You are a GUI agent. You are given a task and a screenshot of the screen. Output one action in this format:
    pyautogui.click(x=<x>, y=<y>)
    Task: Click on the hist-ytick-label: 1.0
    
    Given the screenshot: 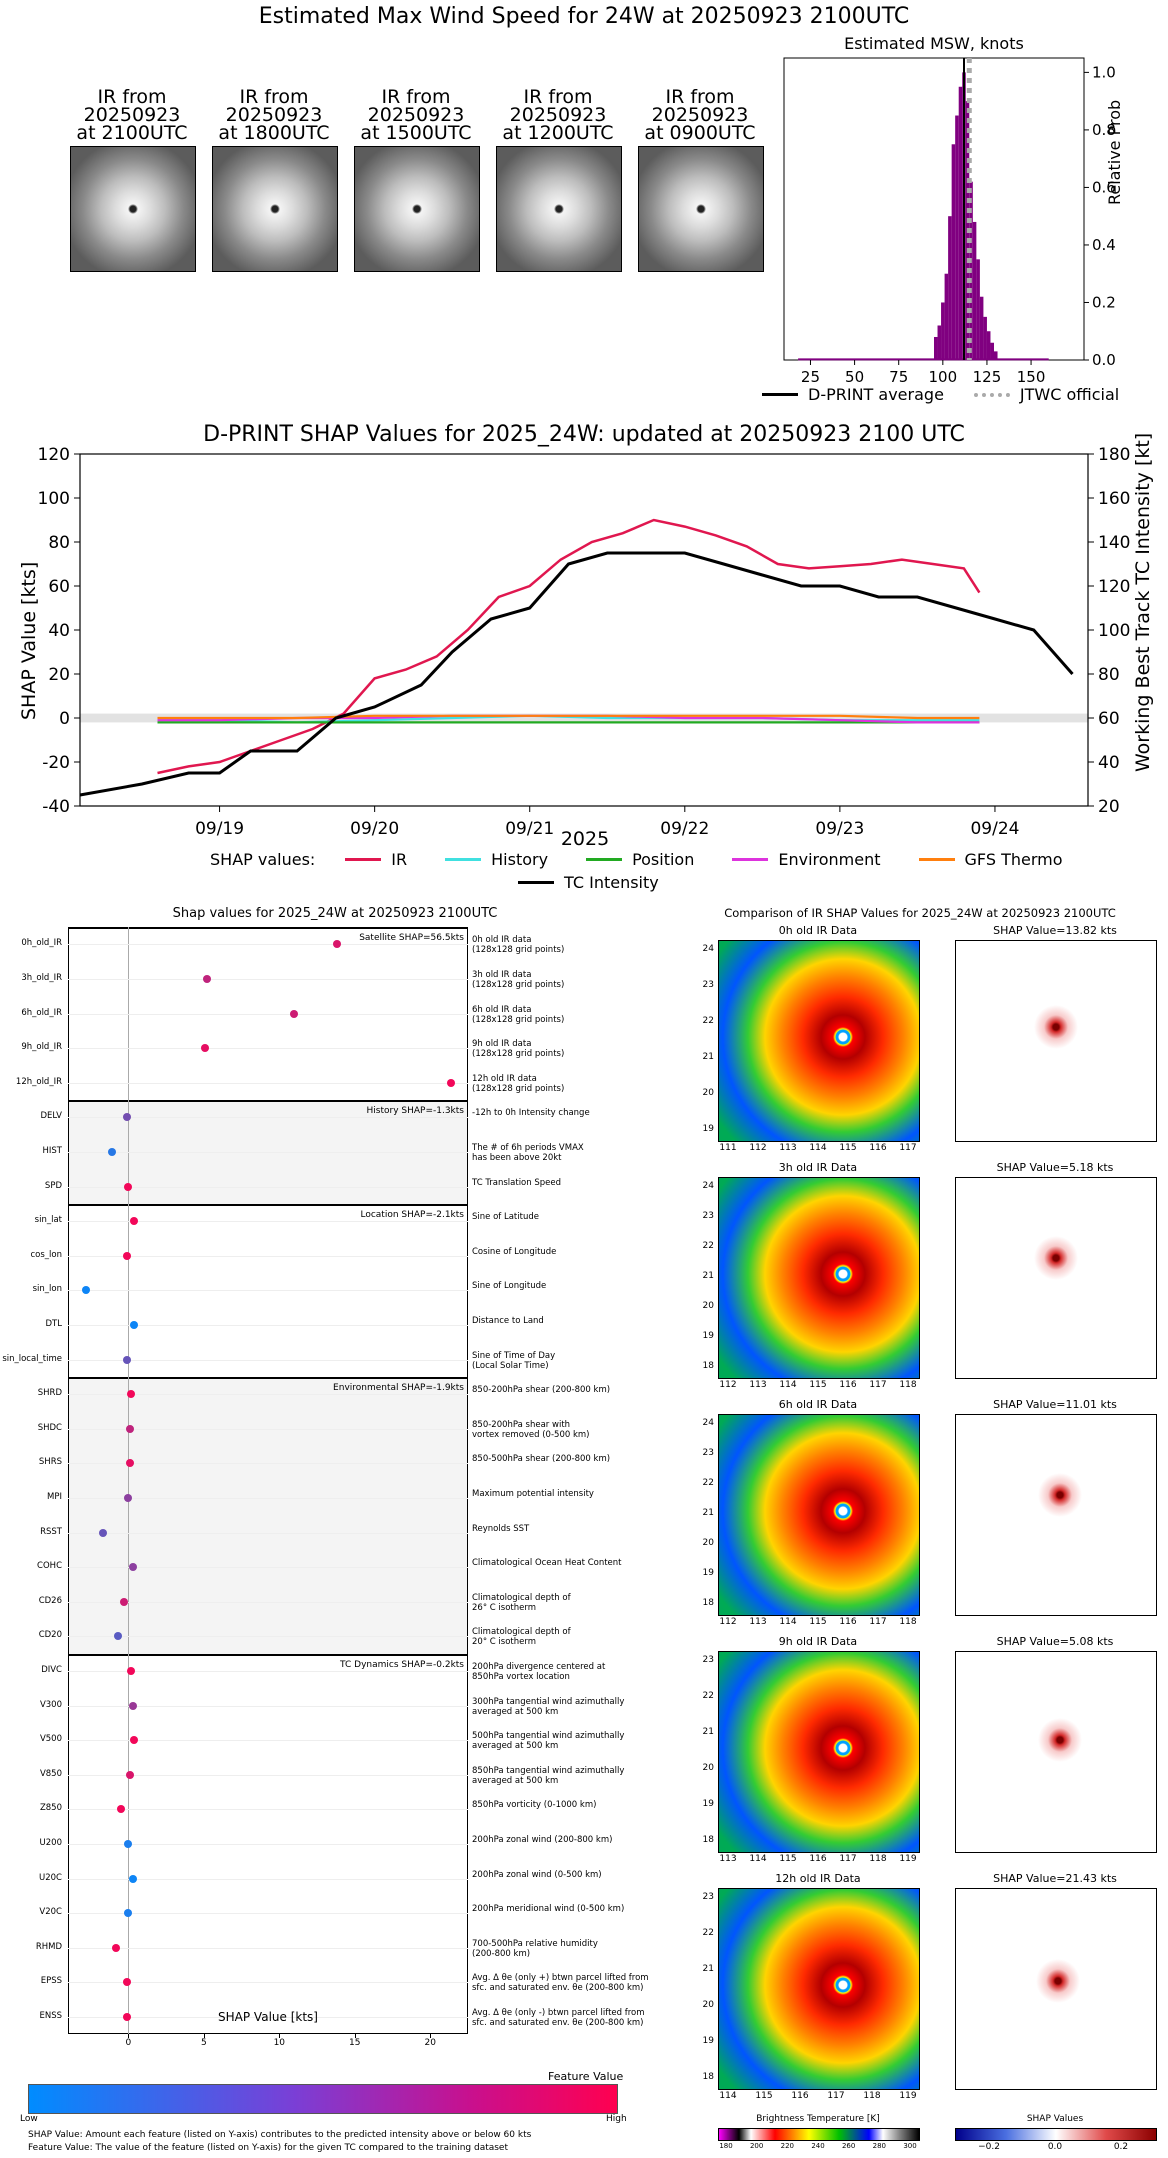 What is the action you would take?
    pyautogui.click(x=1104, y=72)
    